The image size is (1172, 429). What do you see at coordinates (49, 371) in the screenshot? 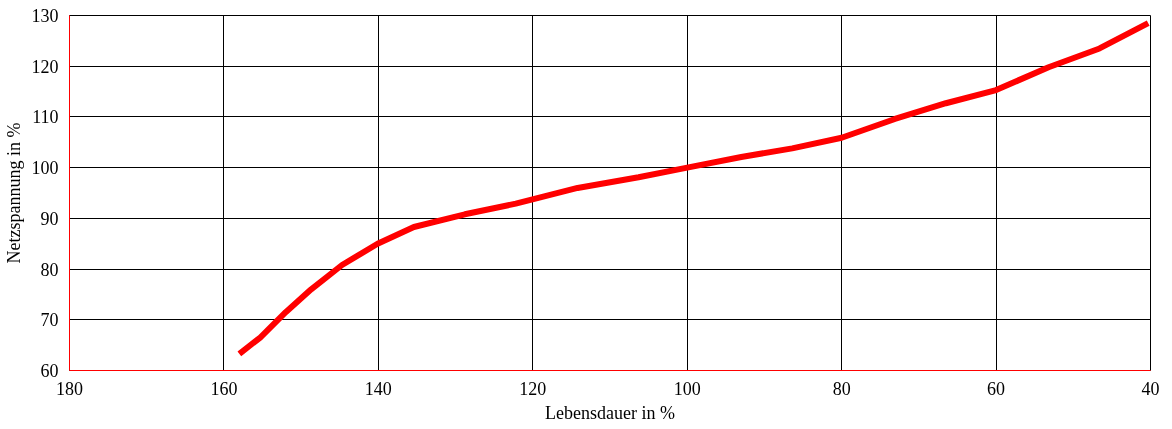
I see `y-tick-label: 60` at bounding box center [49, 371].